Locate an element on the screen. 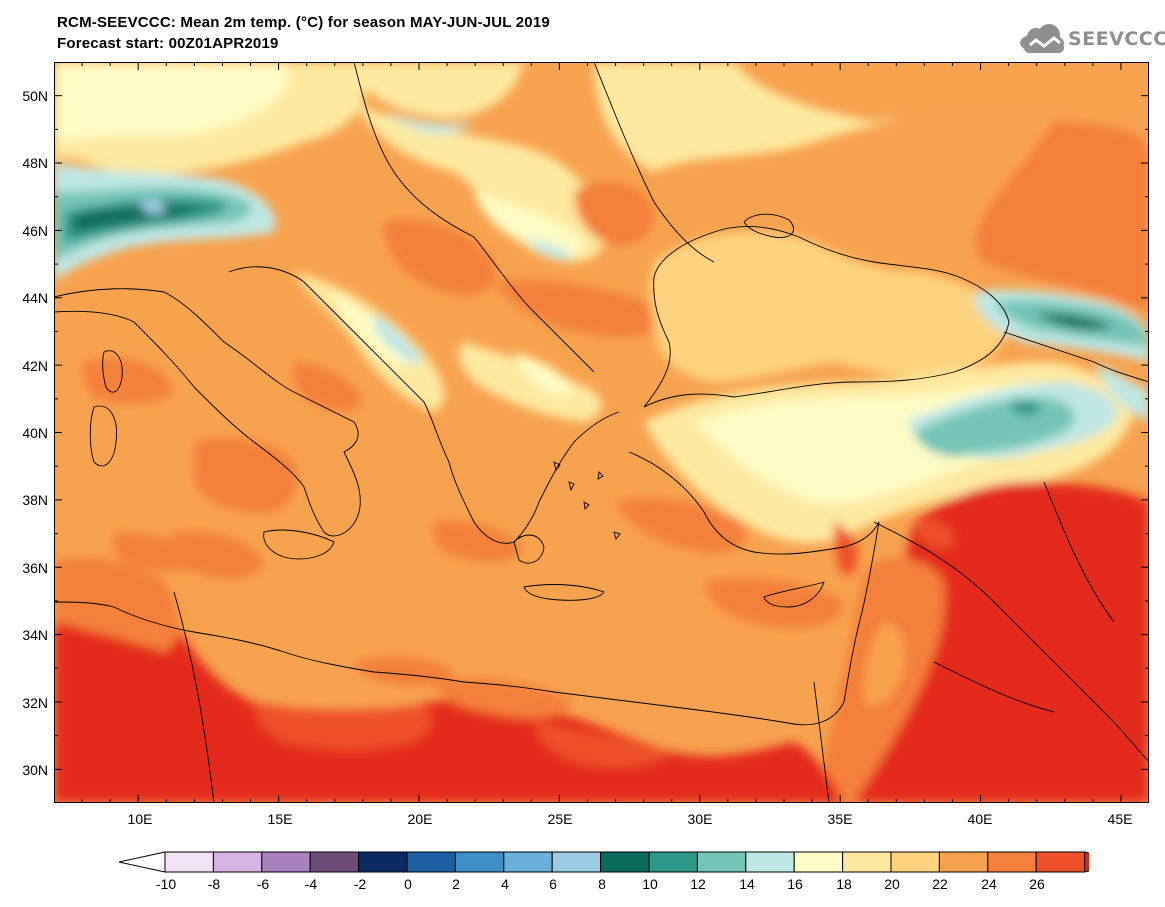 This screenshot has height=907, width=1165. cloud-logo-icon is located at coordinates (1042, 38).